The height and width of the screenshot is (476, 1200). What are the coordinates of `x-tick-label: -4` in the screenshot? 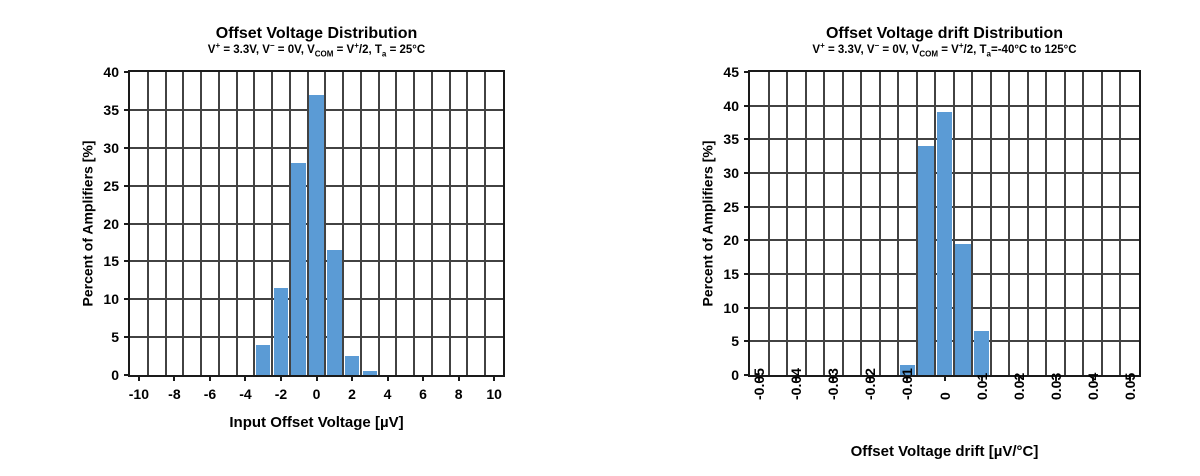 It's located at (245, 394).